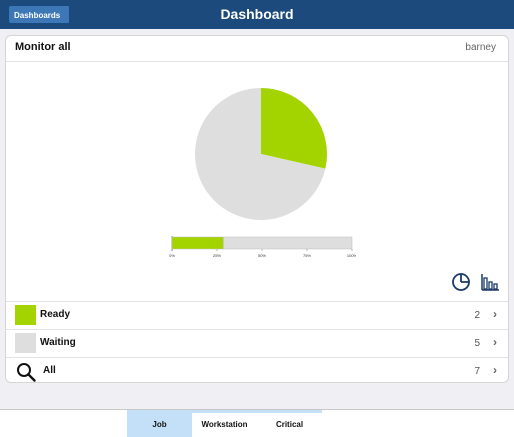  What do you see at coordinates (257, 314) in the screenshot?
I see `list-item-ready: Ready 2 ›` at bounding box center [257, 314].